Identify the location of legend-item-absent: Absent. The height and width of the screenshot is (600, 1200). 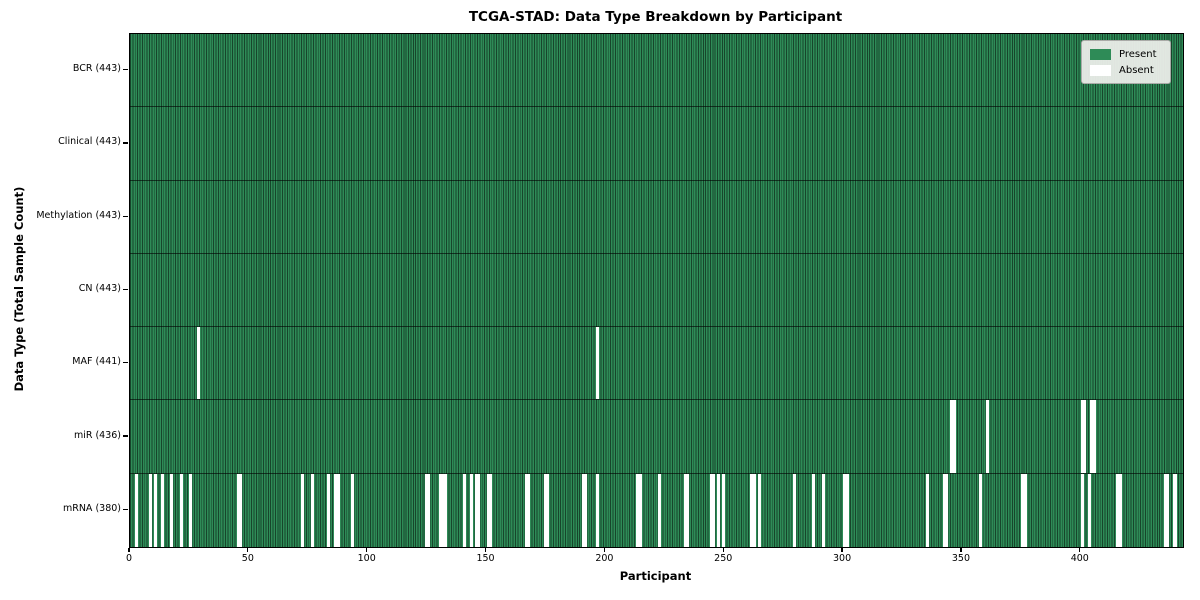
(1126, 70).